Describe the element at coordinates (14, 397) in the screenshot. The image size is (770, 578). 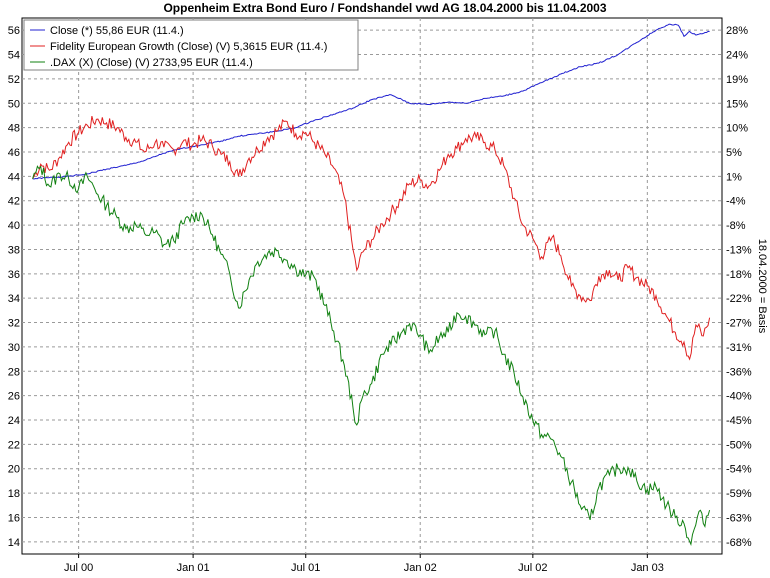
I see `left-tick-label: 26` at that location.